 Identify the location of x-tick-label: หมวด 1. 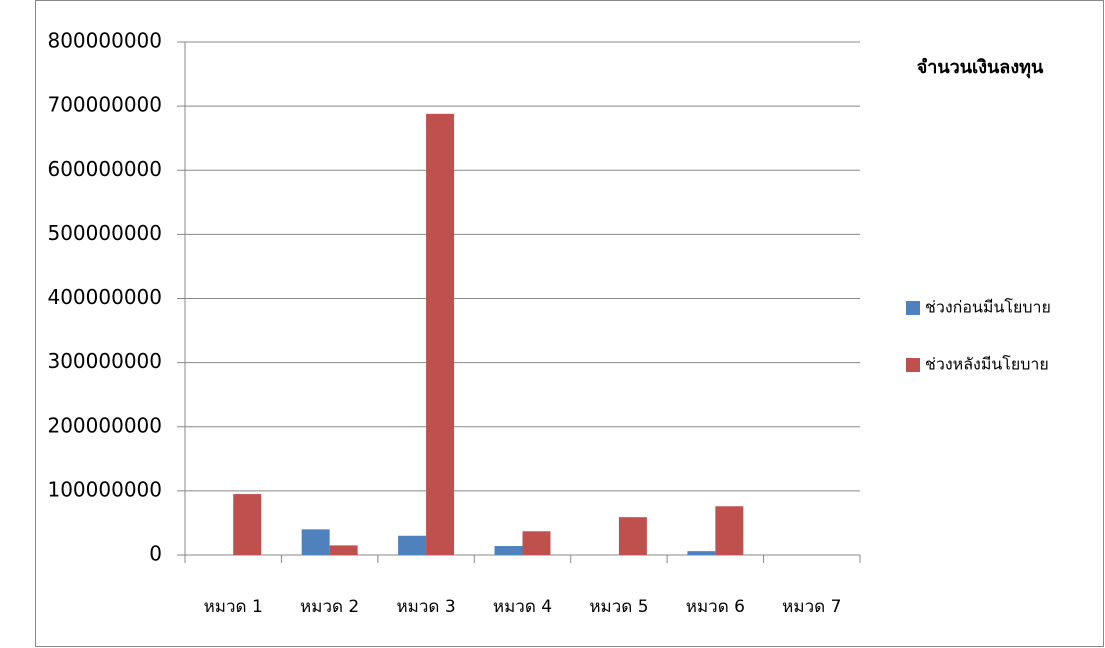
(233, 607).